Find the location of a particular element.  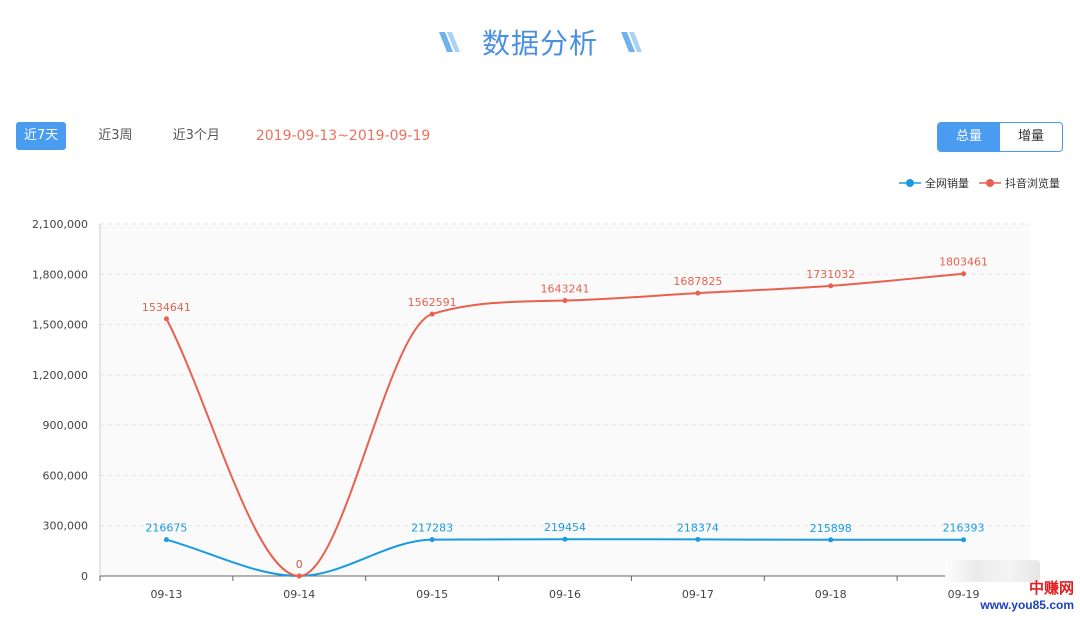

page-title: 数据分析 is located at coordinates (539, 43).